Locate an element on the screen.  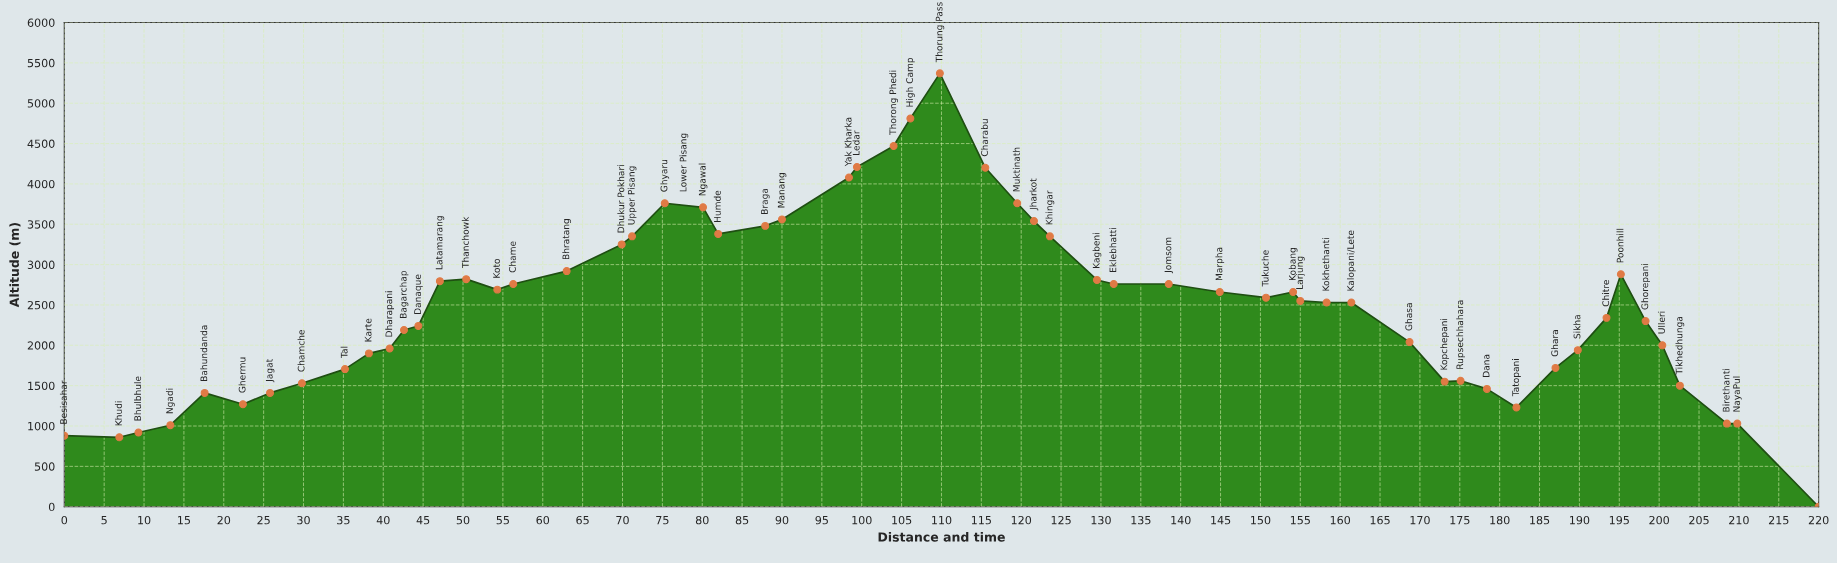
annotation: Ghermu is located at coordinates (242, 375).